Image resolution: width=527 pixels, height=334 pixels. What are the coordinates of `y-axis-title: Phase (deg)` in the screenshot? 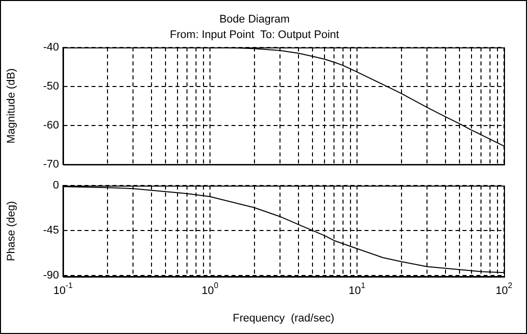 It's located at (12, 231).